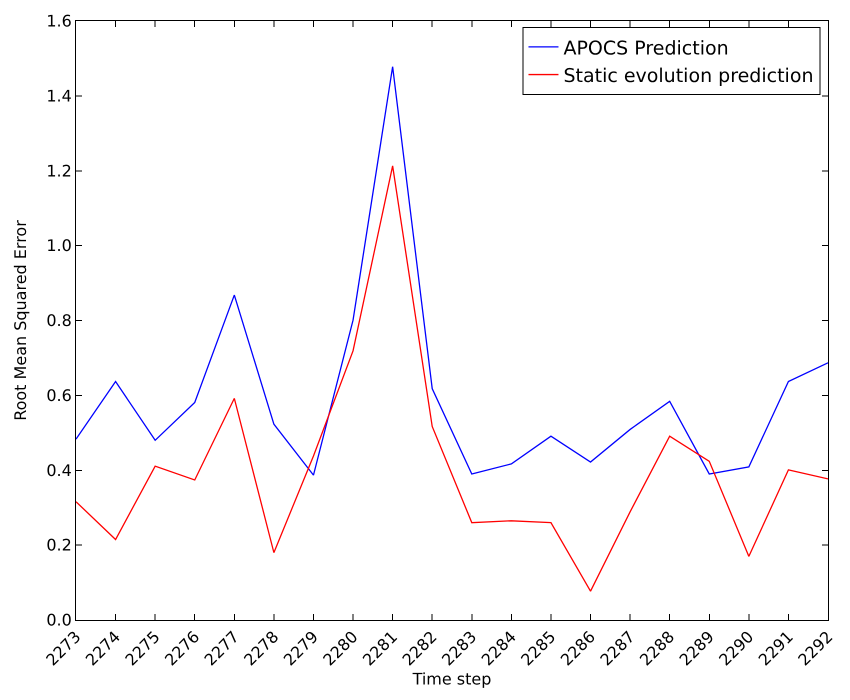  Describe the element at coordinates (59, 545) in the screenshot. I see `y-tick-label: 0.2` at that location.